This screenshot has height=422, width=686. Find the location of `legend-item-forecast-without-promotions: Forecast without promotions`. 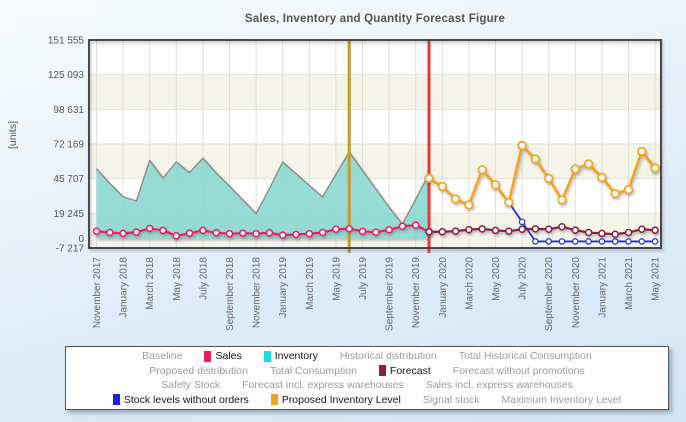

legend-item-forecast-without-promotions: Forecast without promotions is located at coordinates (519, 371).